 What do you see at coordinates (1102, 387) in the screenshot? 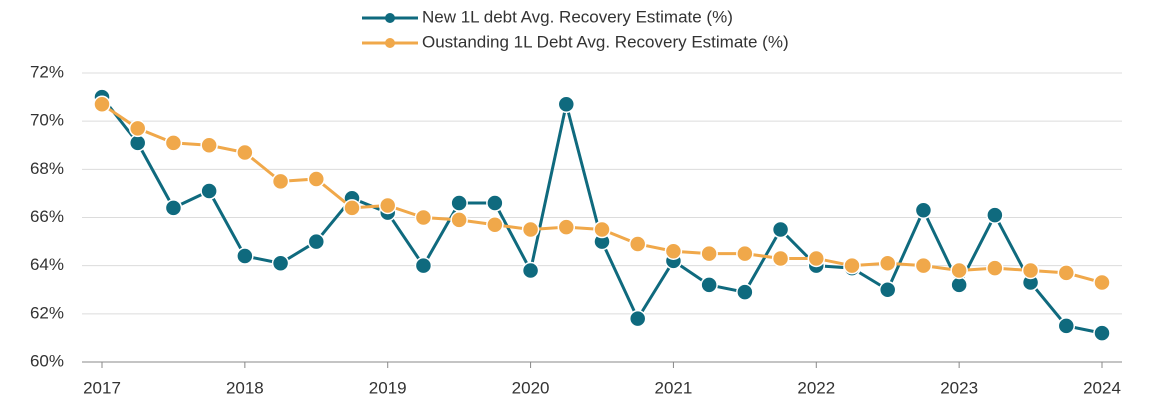
I see `x-tick-label: 2024` at bounding box center [1102, 387].